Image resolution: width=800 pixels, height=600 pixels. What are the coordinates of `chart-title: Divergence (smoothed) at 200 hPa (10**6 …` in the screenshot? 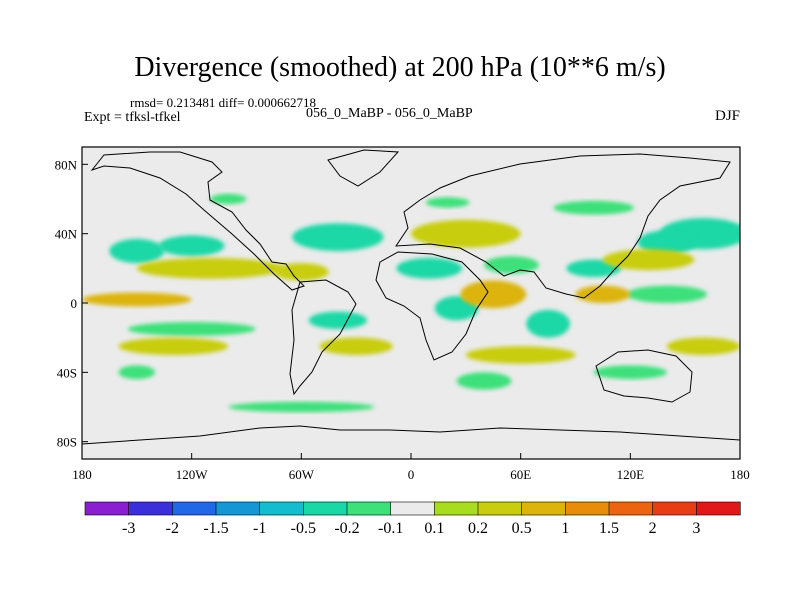 It's located at (400, 67).